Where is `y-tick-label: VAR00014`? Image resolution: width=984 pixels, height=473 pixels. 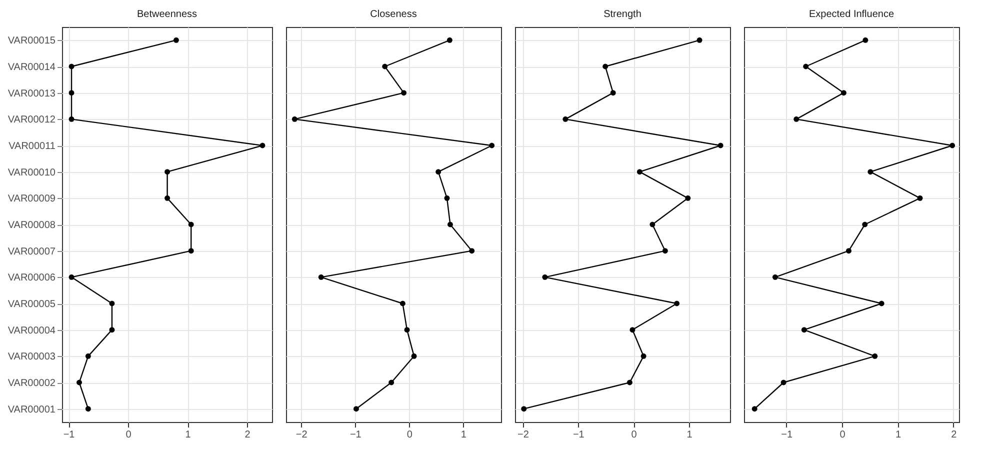
y-tick-label: VAR00014 is located at coordinates (32, 67).